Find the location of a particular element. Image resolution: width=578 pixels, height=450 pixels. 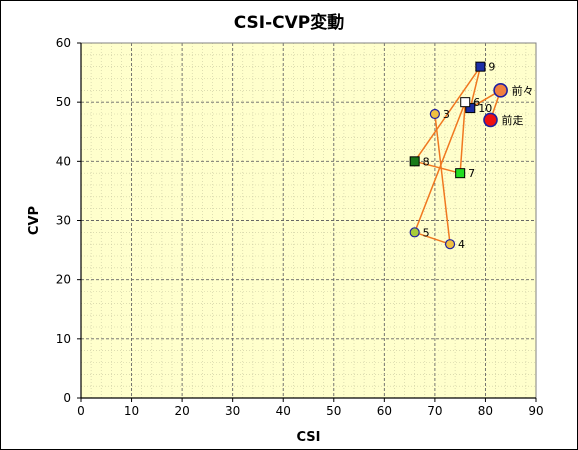

point-label: 3 is located at coordinates (446, 114).